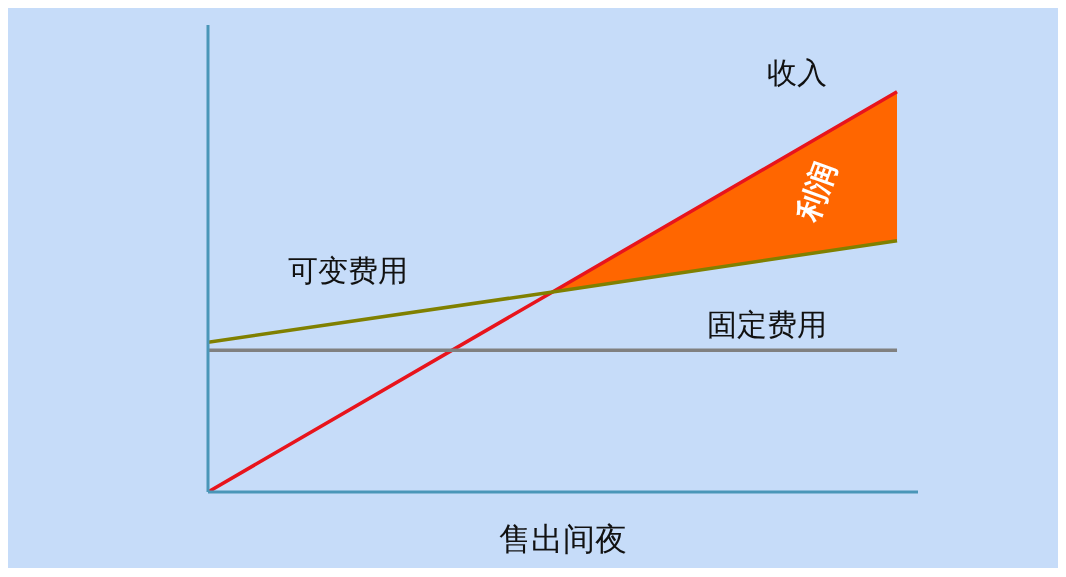 Image resolution: width=1066 pixels, height=577 pixels. I want to click on annotation: 利润, so click(816, 191).